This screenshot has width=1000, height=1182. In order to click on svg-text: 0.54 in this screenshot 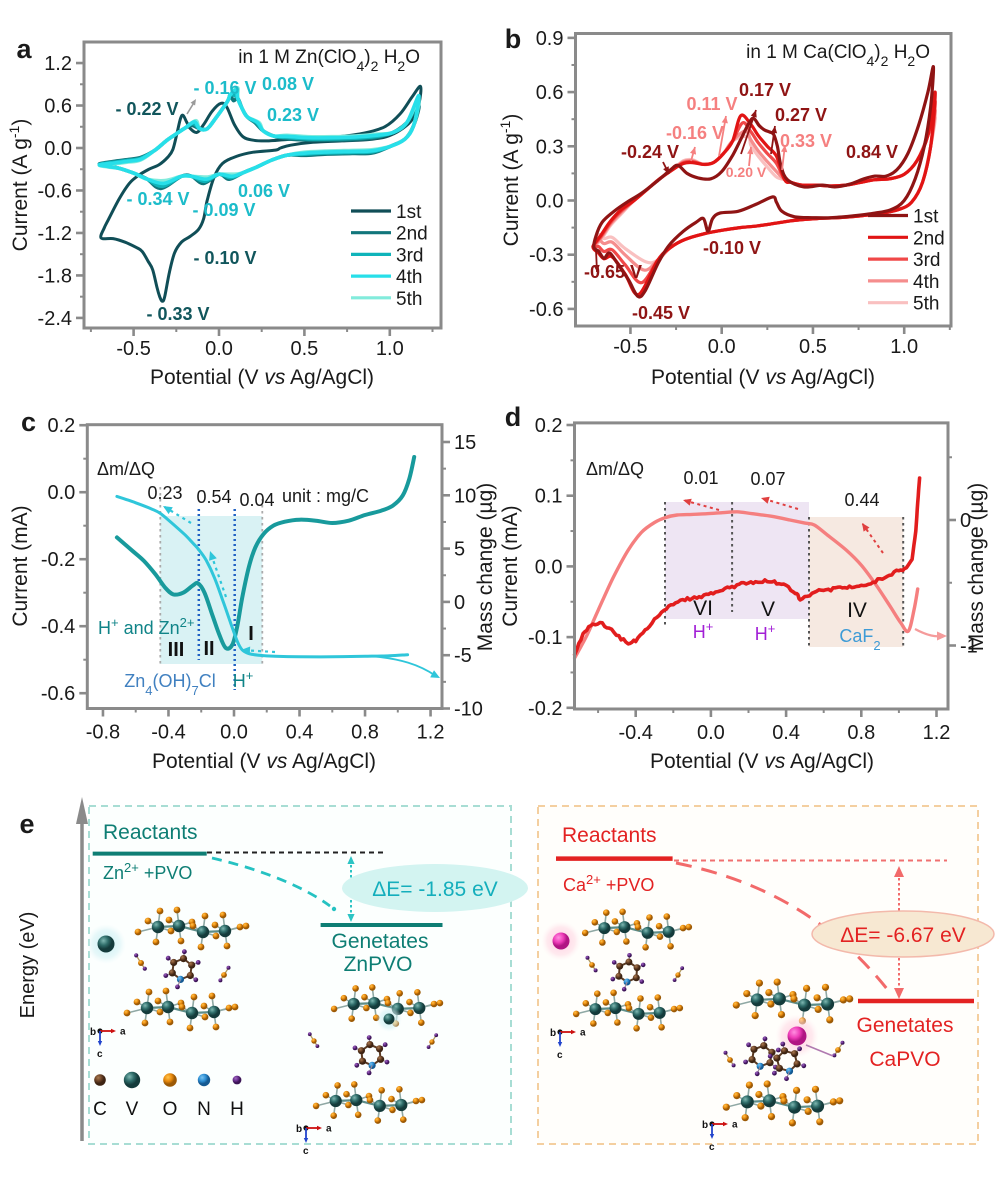, I will do `click(213, 497)`.